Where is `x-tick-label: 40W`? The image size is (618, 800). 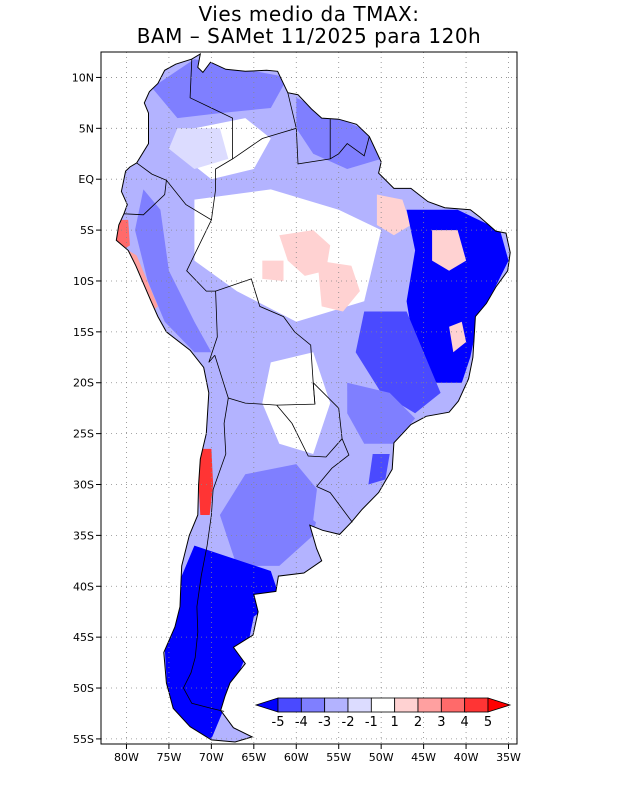 x-tick-label: 40W is located at coordinates (466, 757).